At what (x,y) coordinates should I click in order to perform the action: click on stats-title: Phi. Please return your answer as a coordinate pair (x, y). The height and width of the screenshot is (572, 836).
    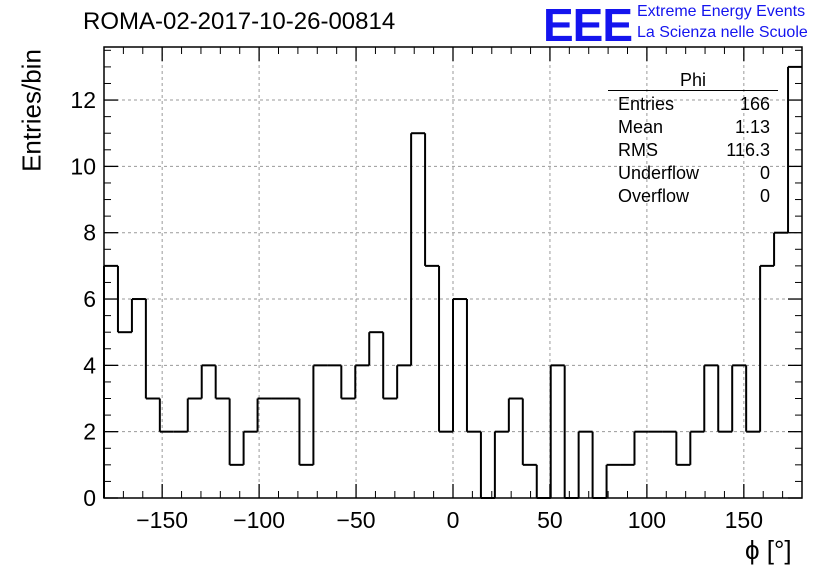
    Looking at the image, I should click on (692, 80).